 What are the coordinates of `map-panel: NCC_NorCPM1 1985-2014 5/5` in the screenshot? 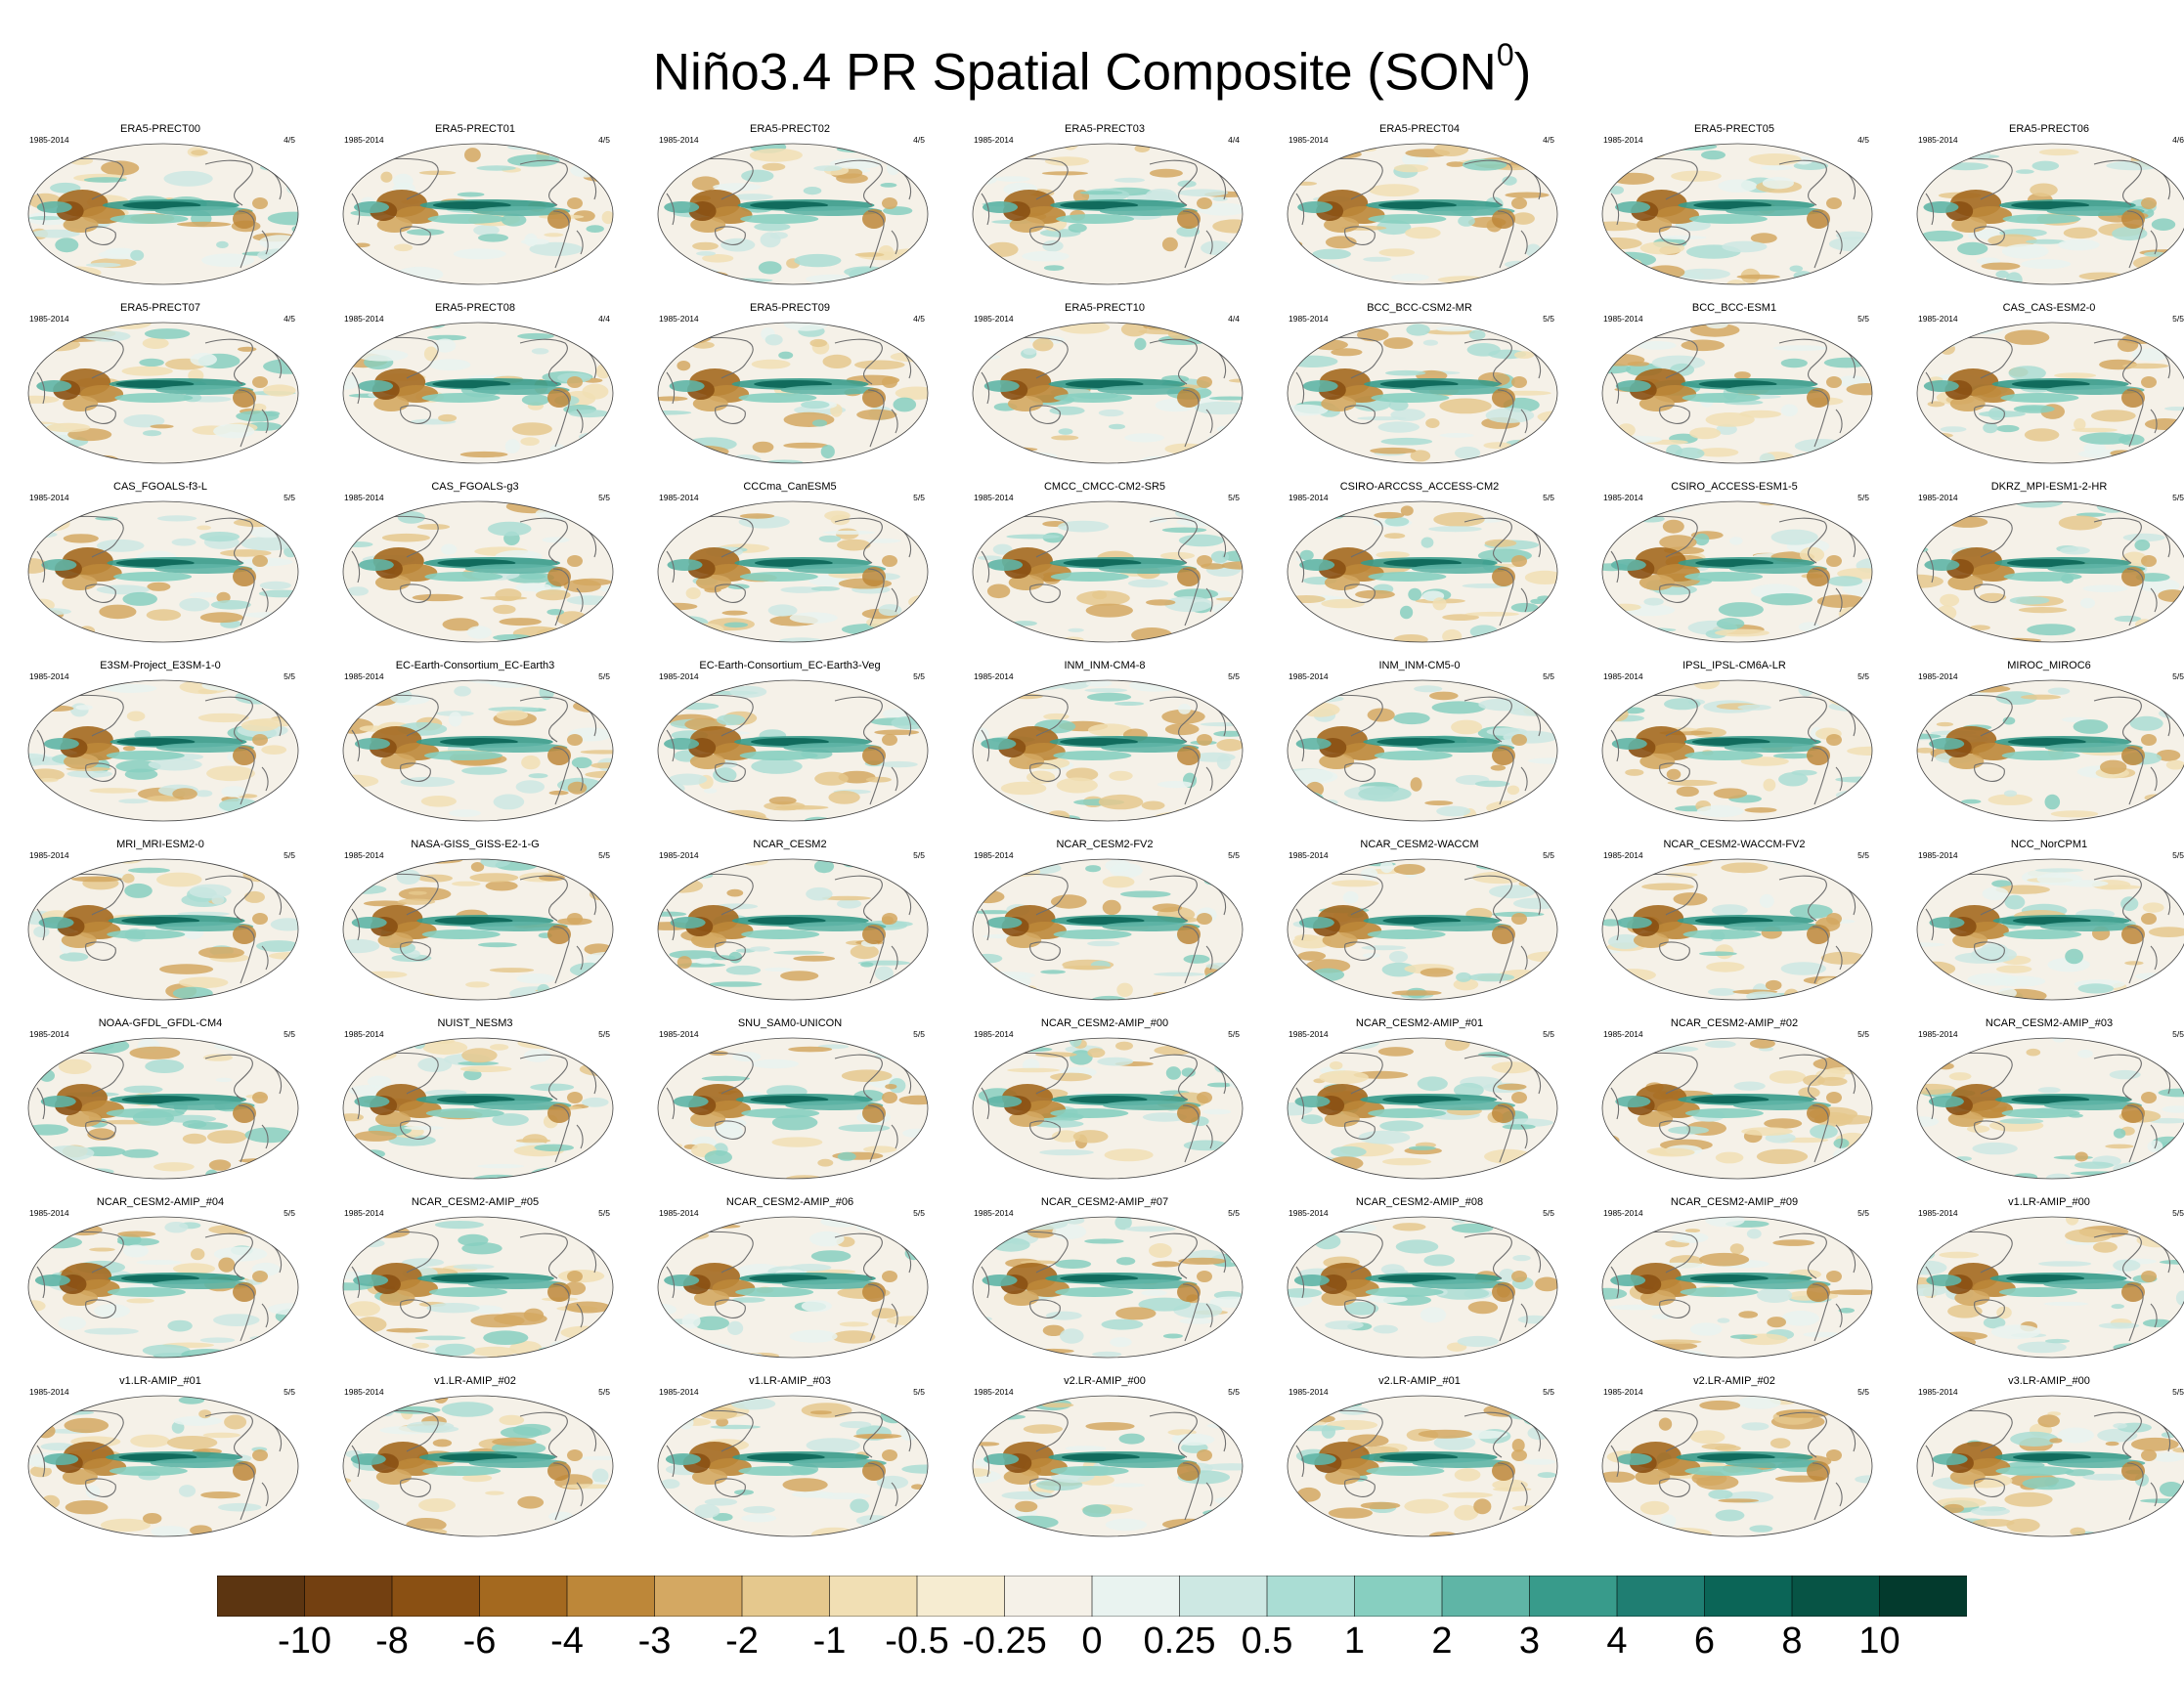 It's located at (2043, 923).